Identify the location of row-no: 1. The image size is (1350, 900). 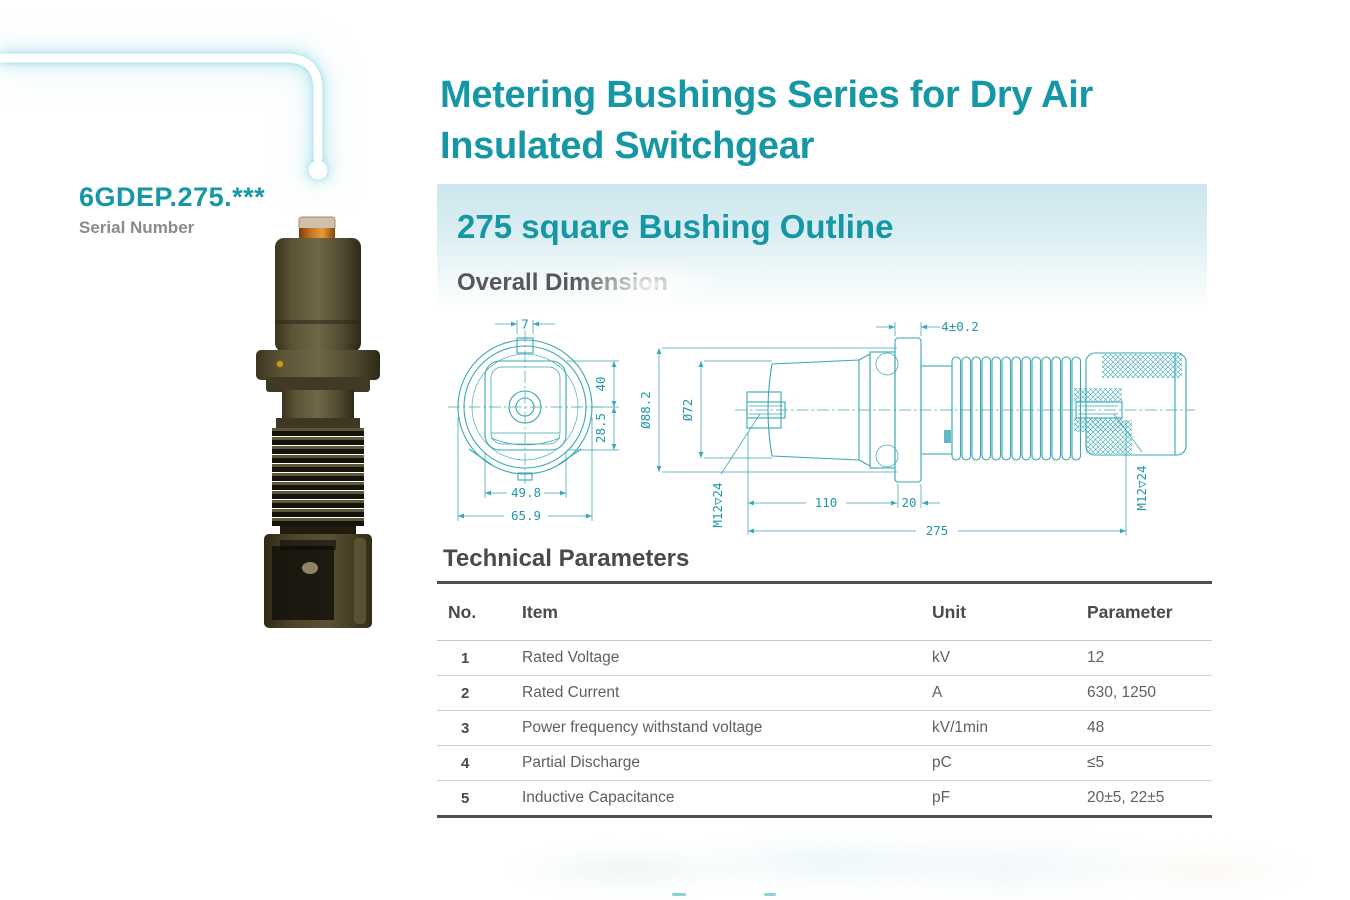
(479, 658).